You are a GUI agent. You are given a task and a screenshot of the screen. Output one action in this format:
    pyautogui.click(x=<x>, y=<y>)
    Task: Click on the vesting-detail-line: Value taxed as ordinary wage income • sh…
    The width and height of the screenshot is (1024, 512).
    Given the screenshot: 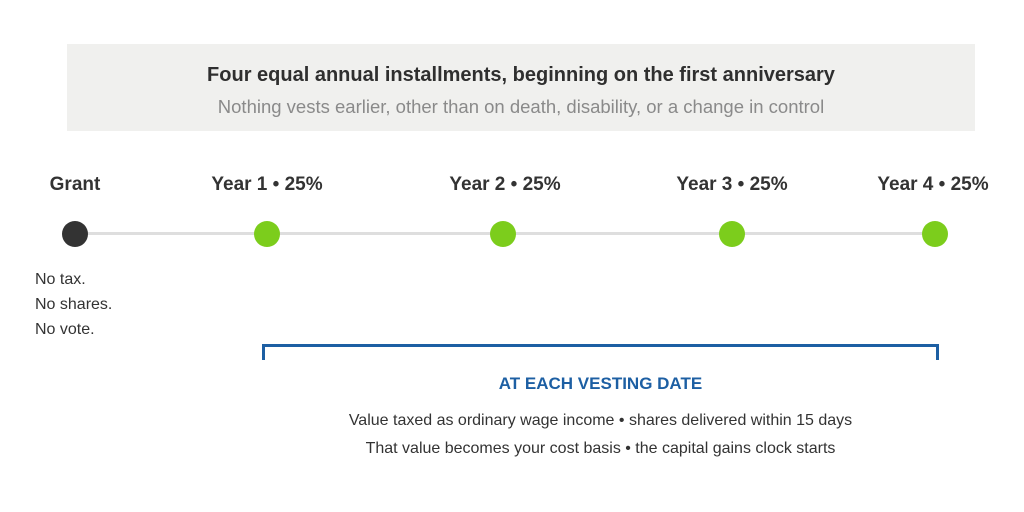 What is the action you would take?
    pyautogui.click(x=600, y=420)
    